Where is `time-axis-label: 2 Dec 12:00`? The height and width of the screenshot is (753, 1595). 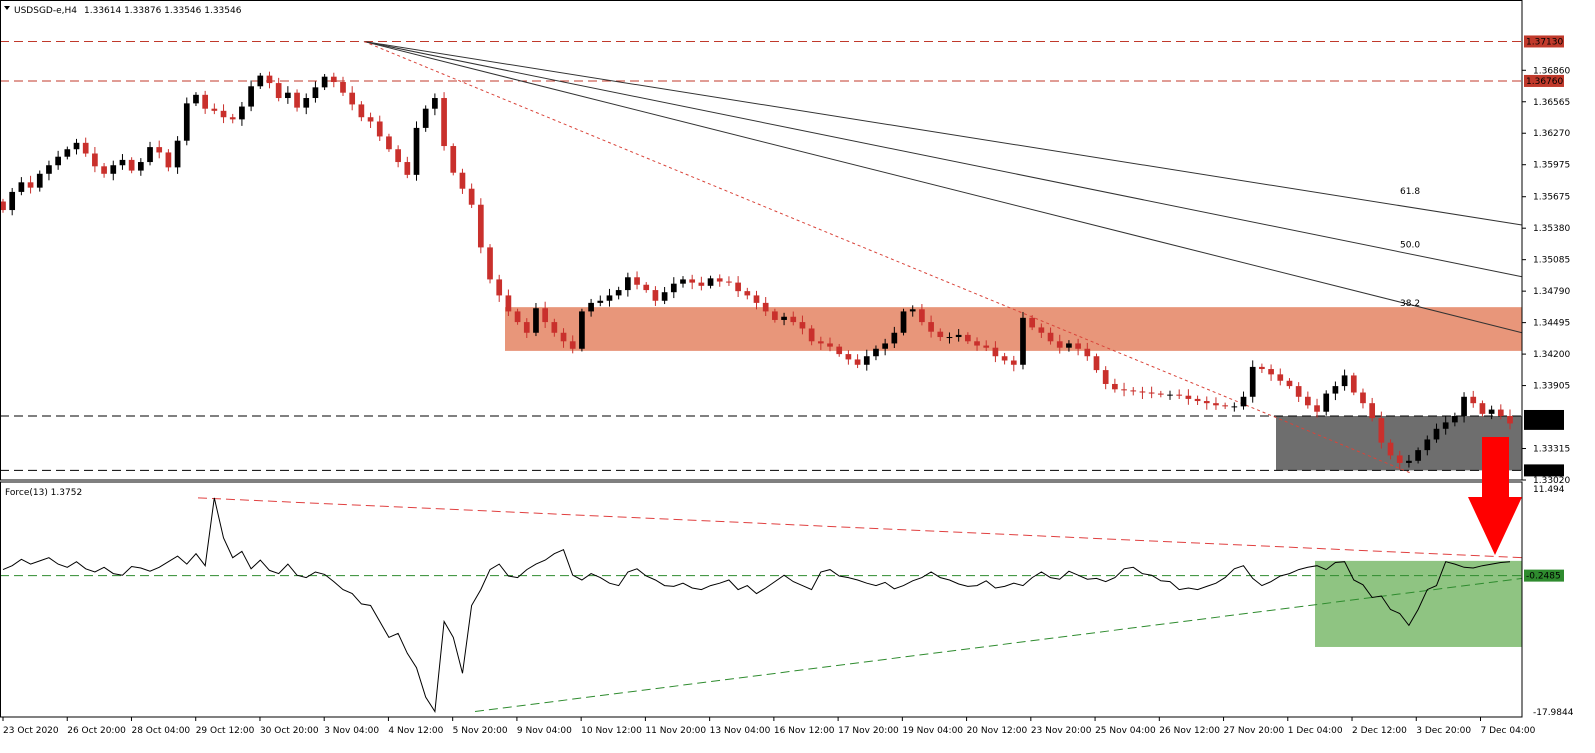 time-axis-label: 2 Dec 12:00 is located at coordinates (1379, 731).